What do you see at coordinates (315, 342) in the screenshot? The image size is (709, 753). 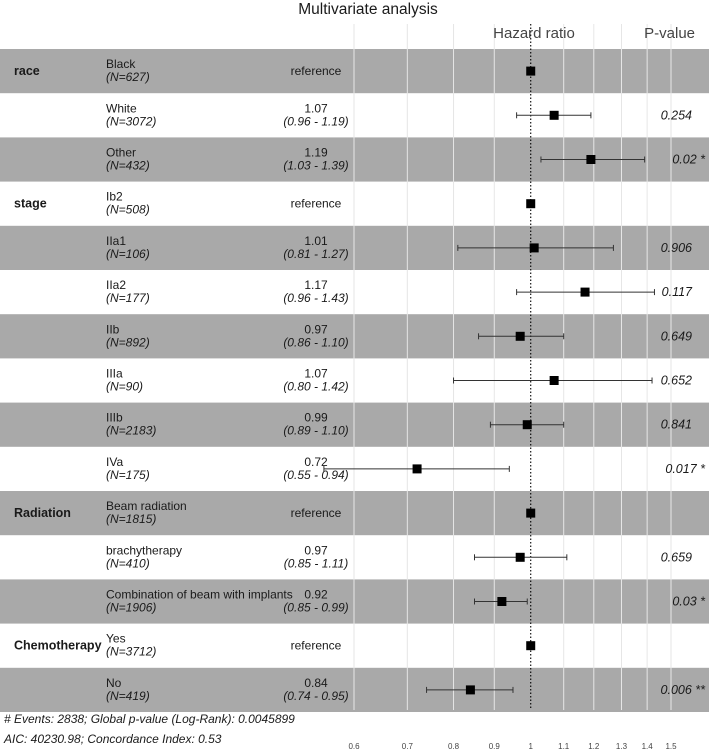 I see `ci-value: (0.86 - 1.10)` at bounding box center [315, 342].